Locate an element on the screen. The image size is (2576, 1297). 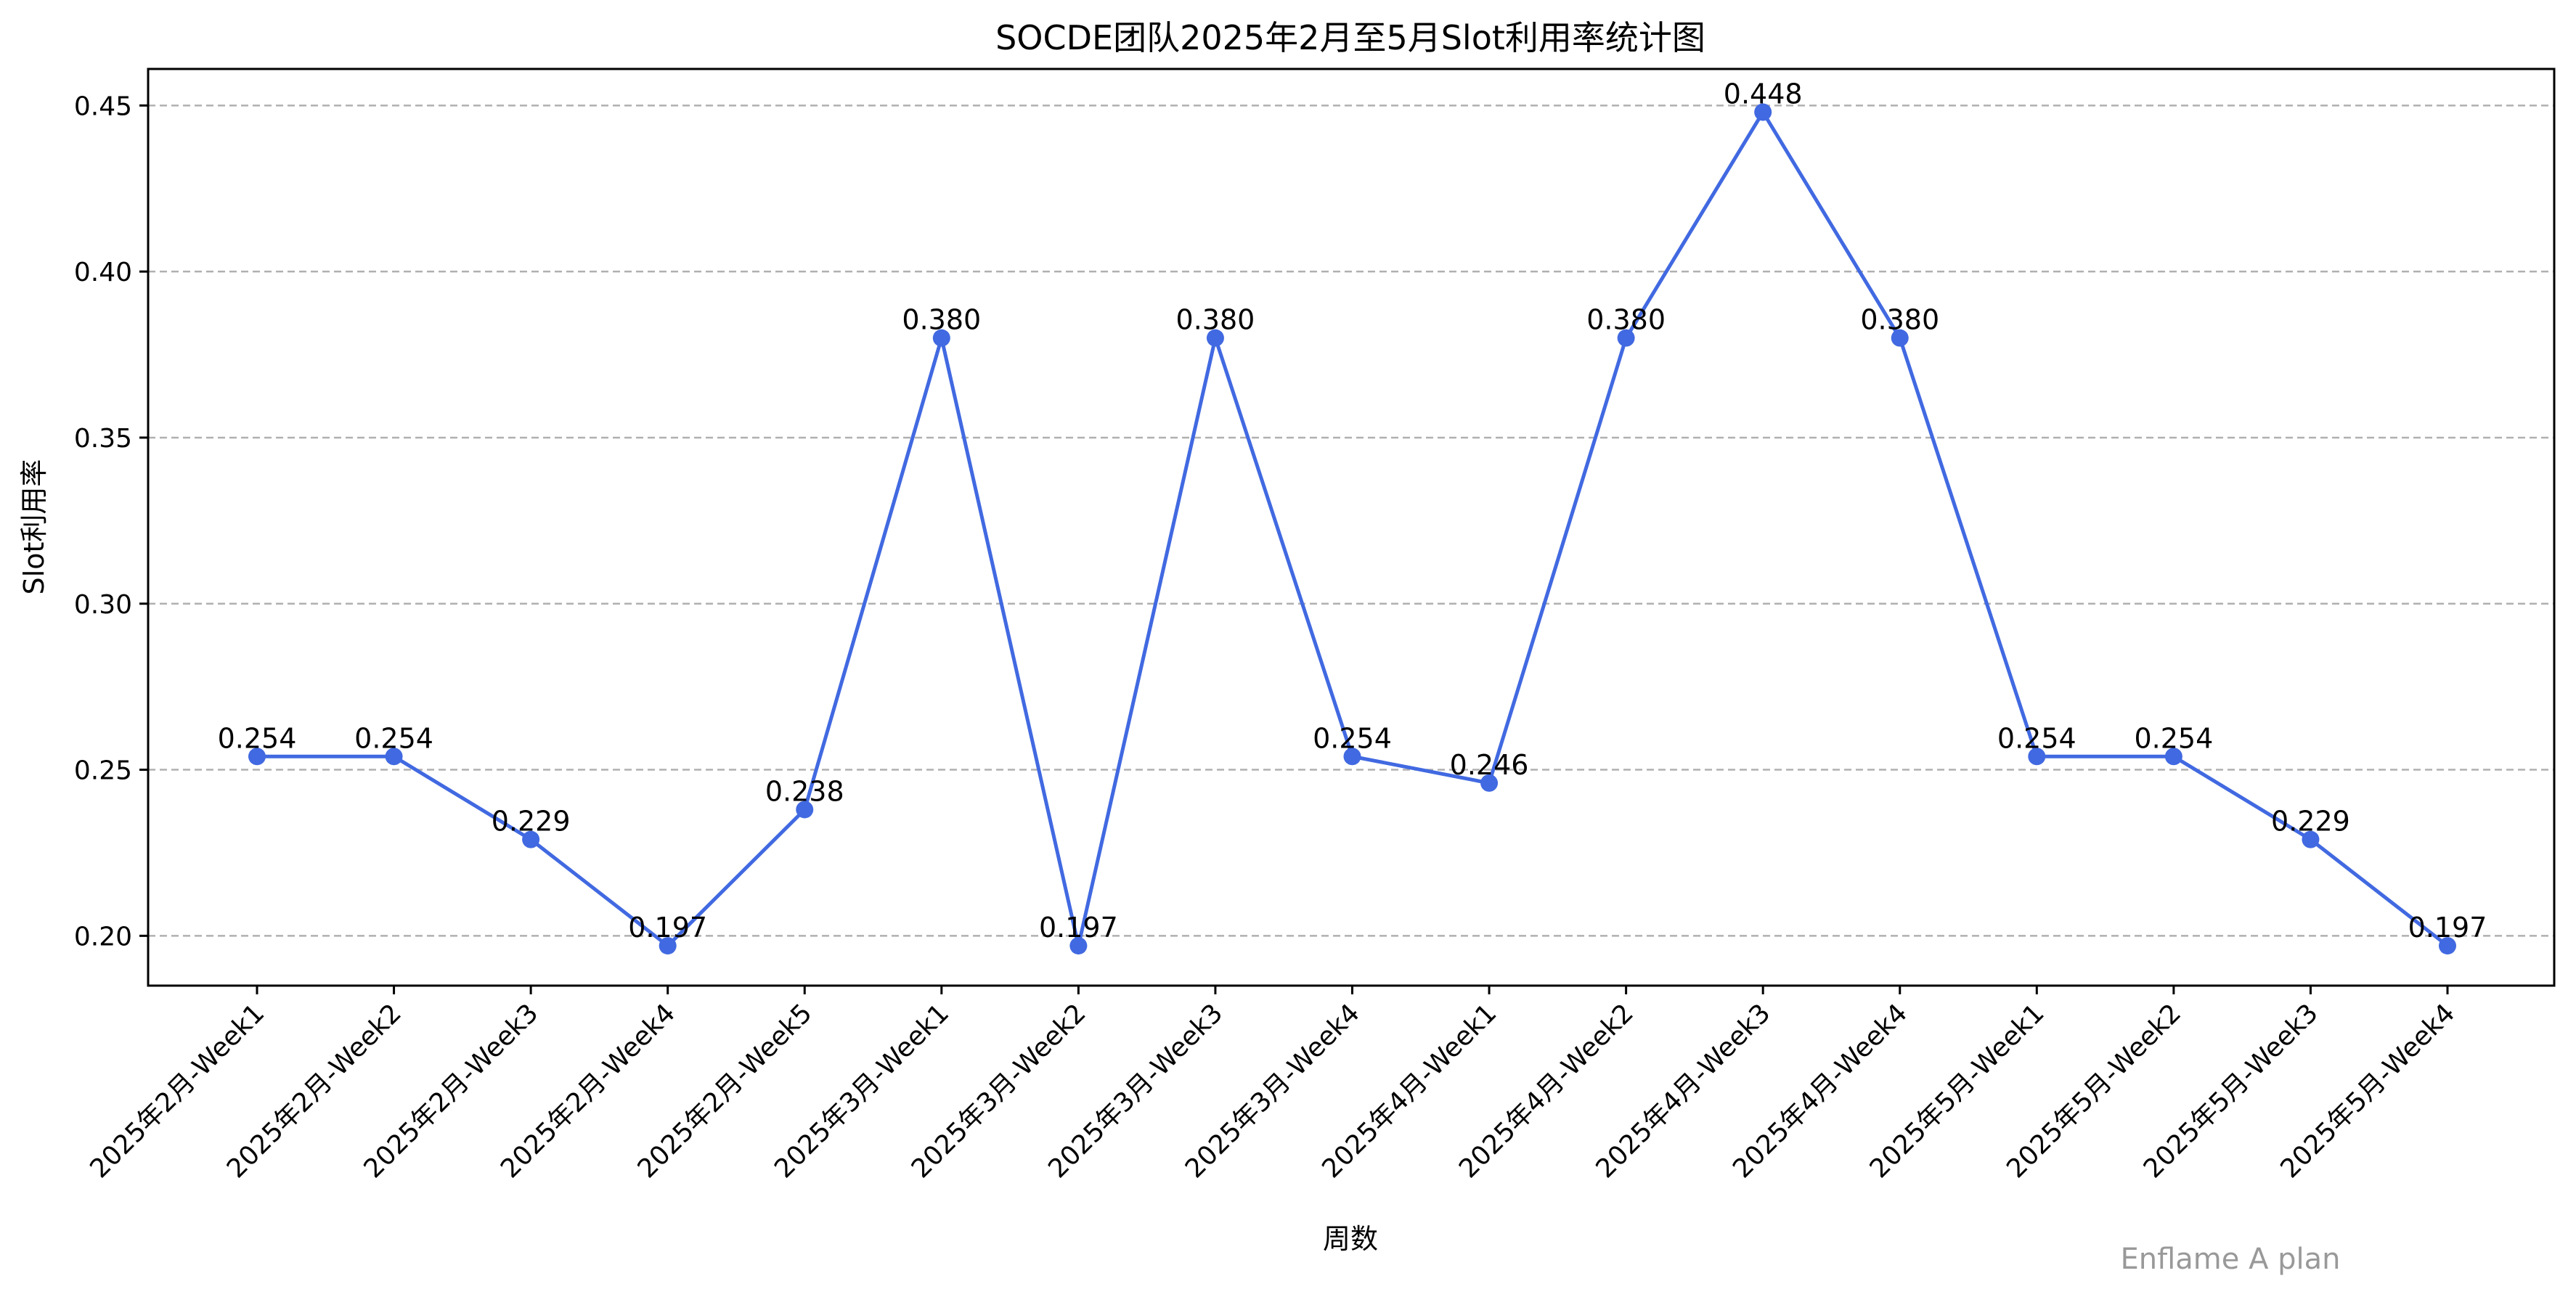
chart-title: SOCDE团队2025年2月至5月Slot利用率统计图 is located at coordinates (1350, 37).